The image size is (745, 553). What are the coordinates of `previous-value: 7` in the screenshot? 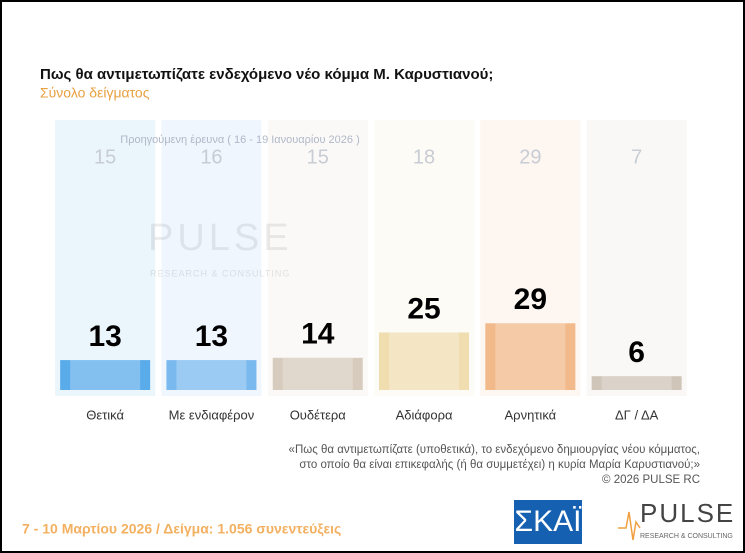 It's located at (636, 157).